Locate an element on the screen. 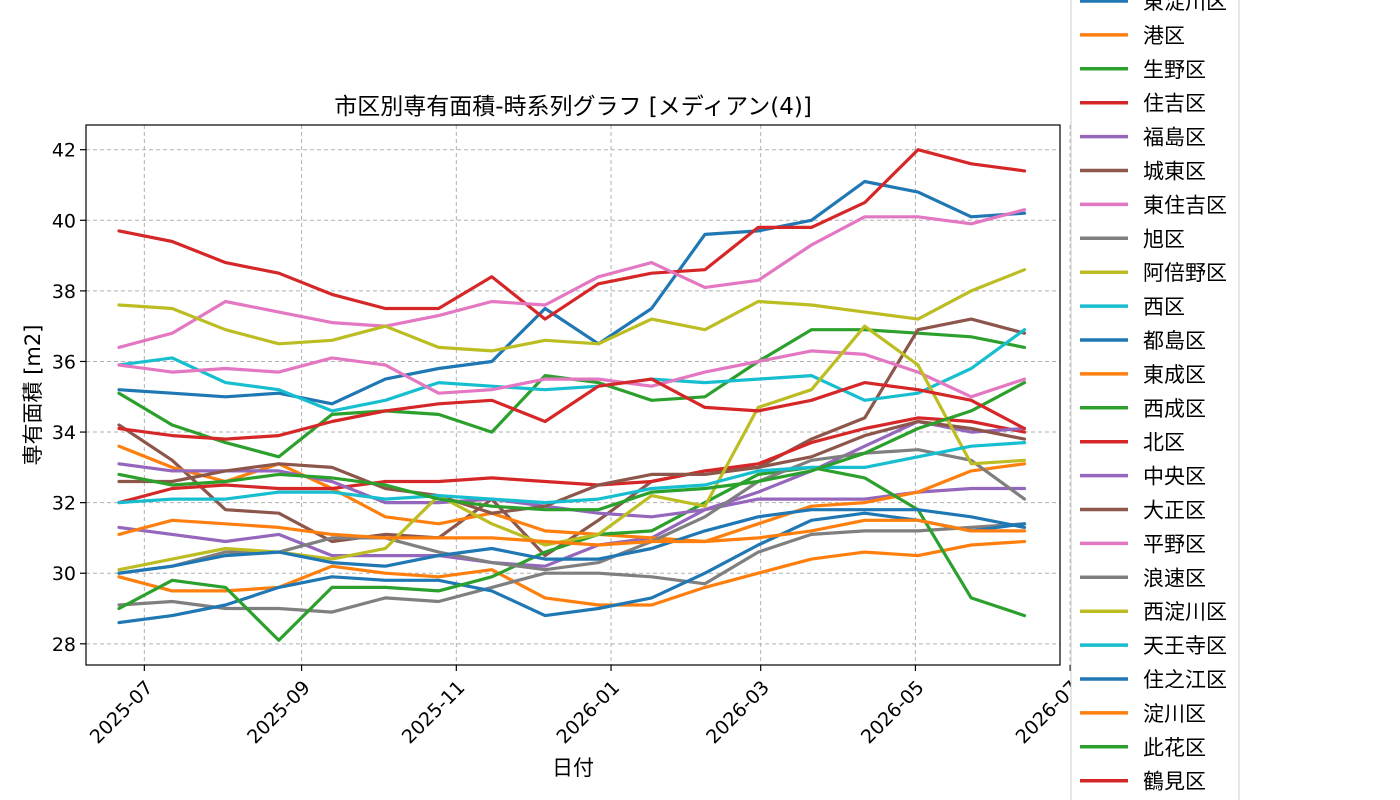  x-tick-label: 2025-09 is located at coordinates (279, 713).